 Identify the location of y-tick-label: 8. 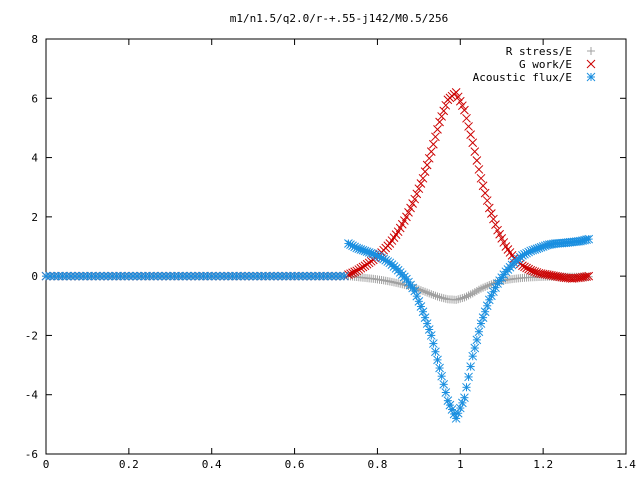
(34, 39).